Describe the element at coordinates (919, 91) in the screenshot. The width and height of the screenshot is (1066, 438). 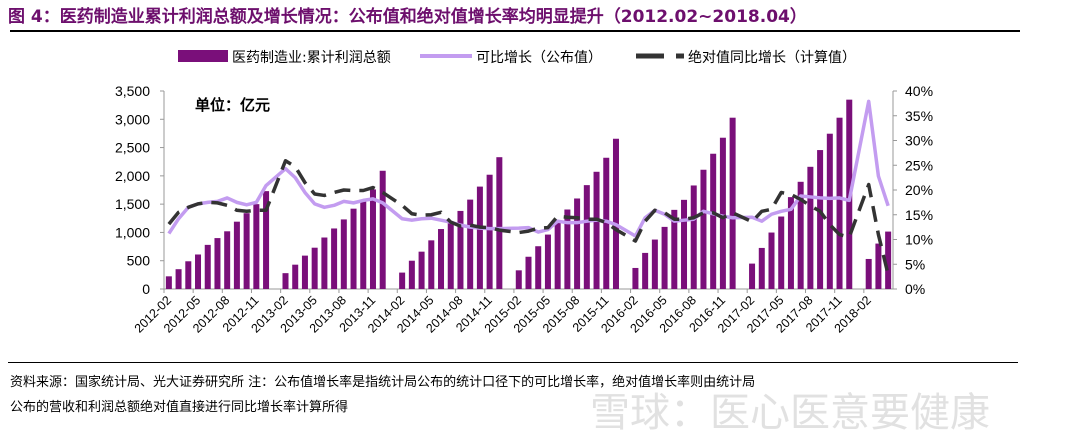
I see `right-tick-label: 40%` at that location.